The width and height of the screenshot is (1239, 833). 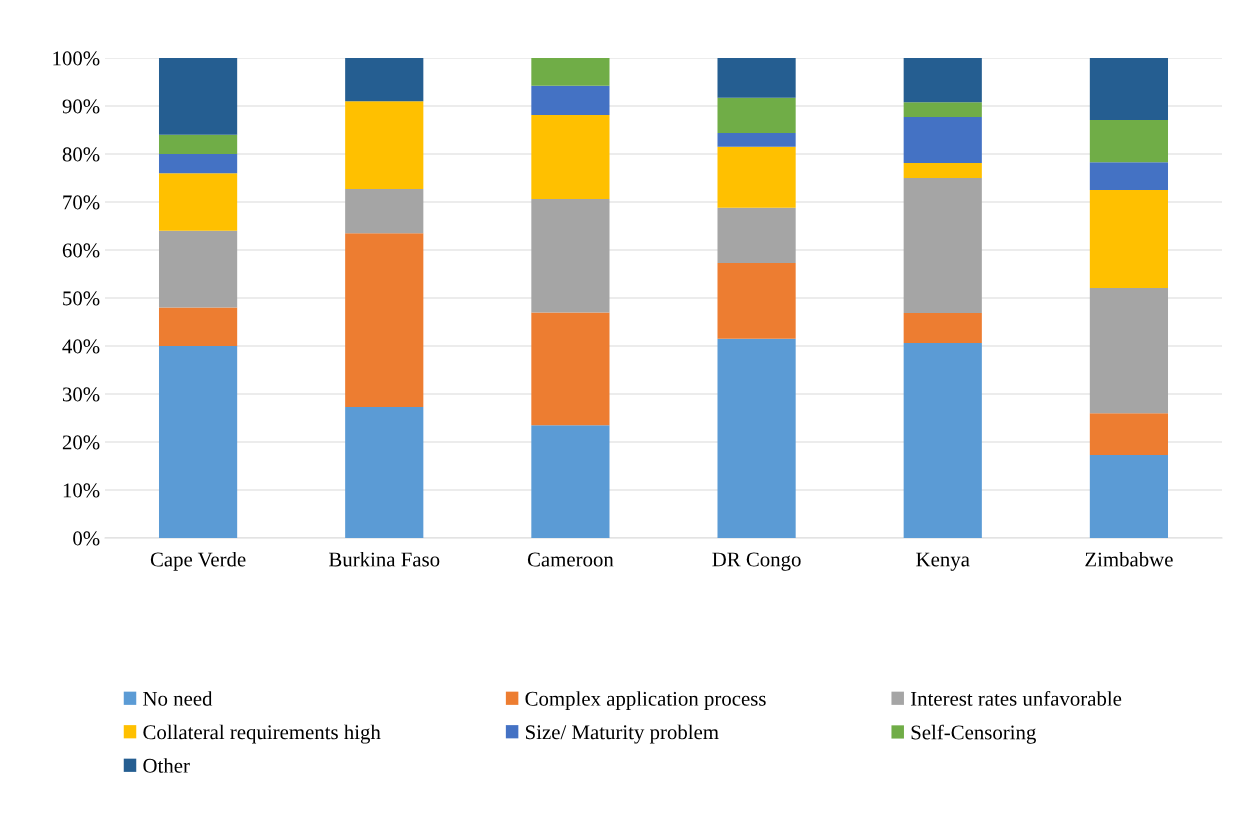 I want to click on y-tick-label: 0%, so click(x=86, y=538).